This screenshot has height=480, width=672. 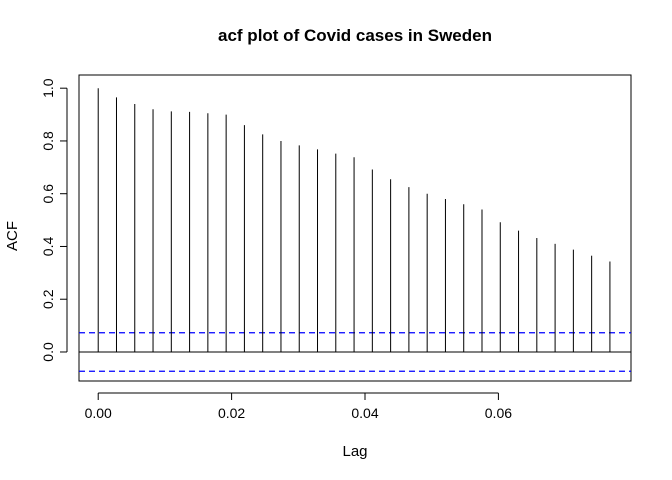 I want to click on y-tick-label: 0.0, so click(x=48, y=352).